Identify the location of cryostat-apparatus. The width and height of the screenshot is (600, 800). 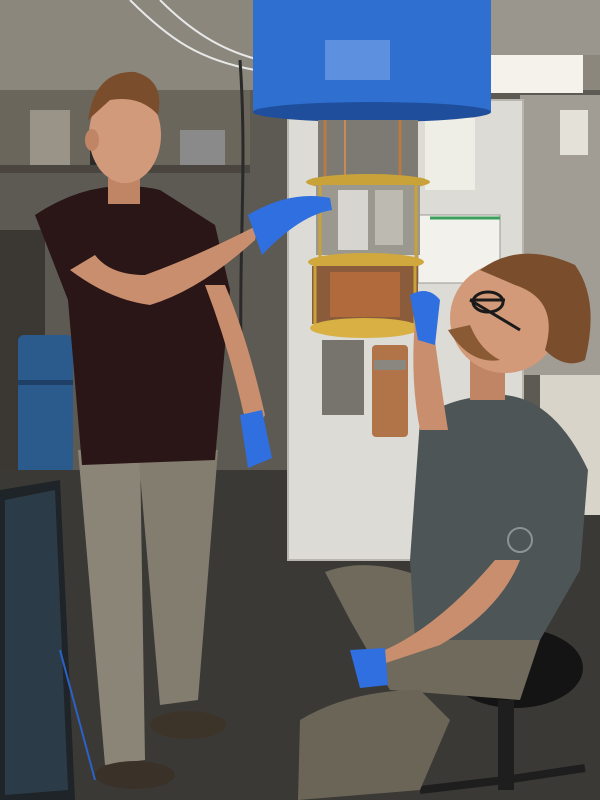
(368, 278).